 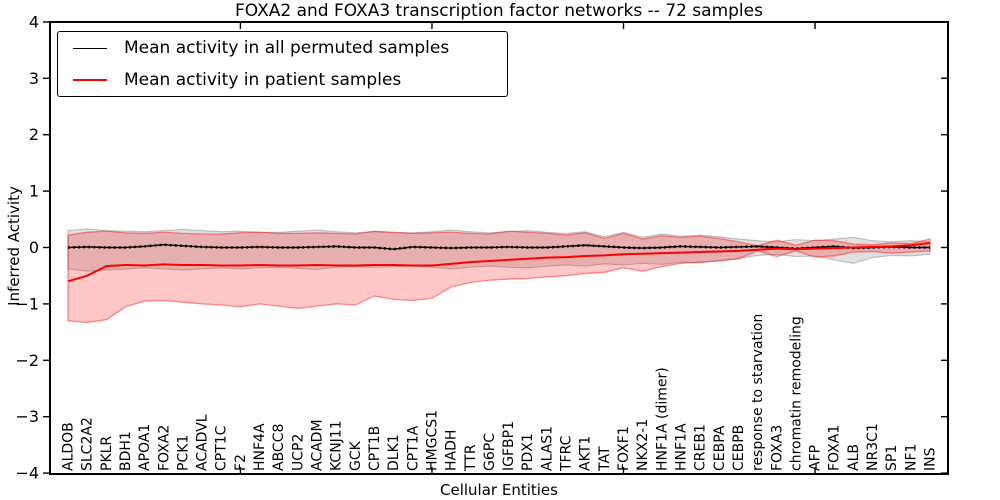 I want to click on x-tick-label: PCK1, so click(x=183, y=453).